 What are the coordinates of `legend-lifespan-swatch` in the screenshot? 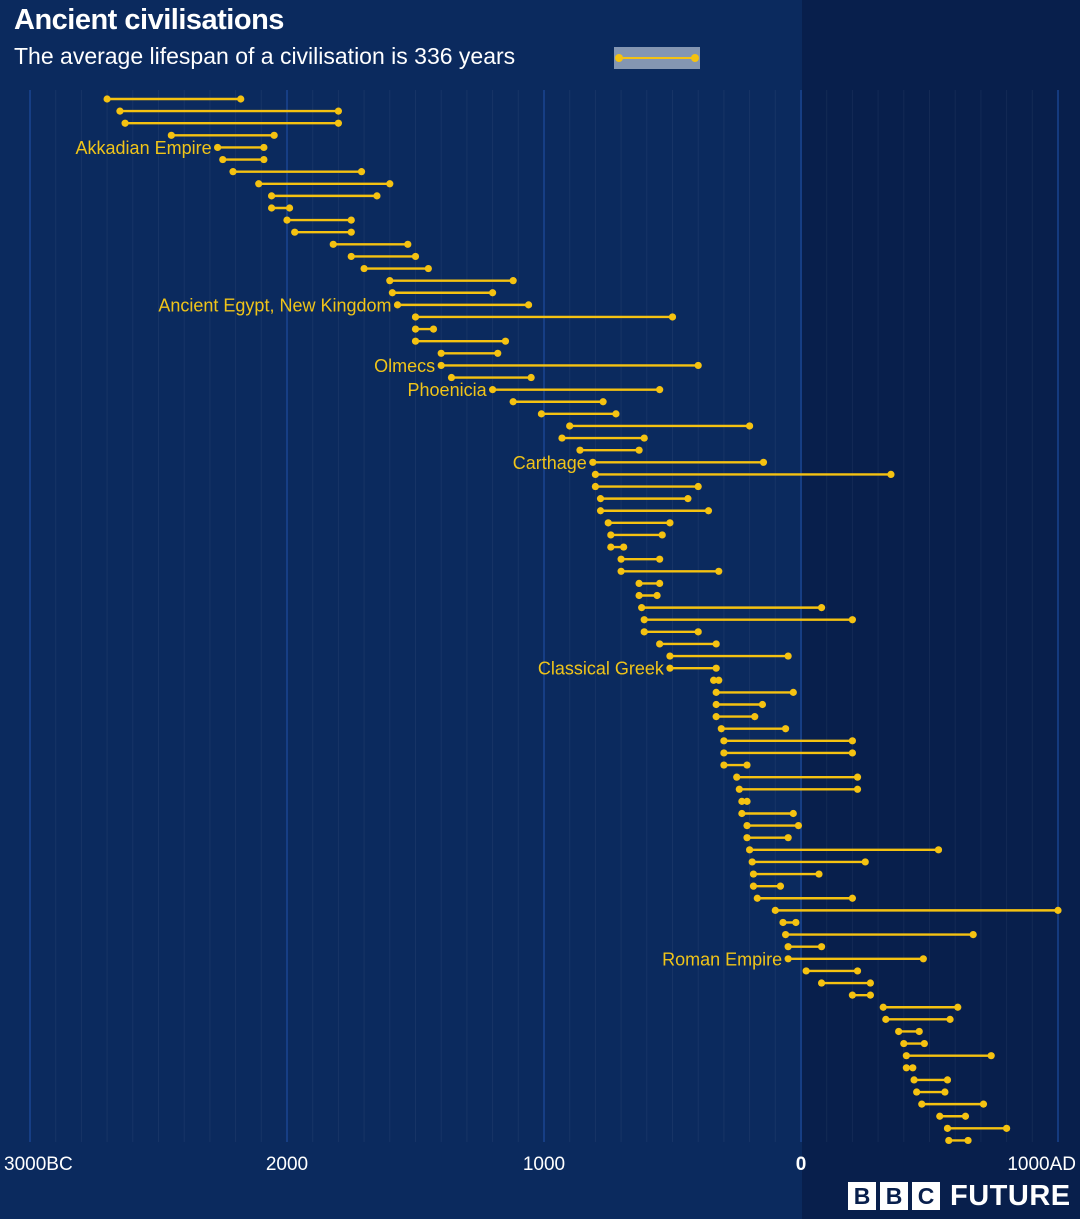 It's located at (657, 58).